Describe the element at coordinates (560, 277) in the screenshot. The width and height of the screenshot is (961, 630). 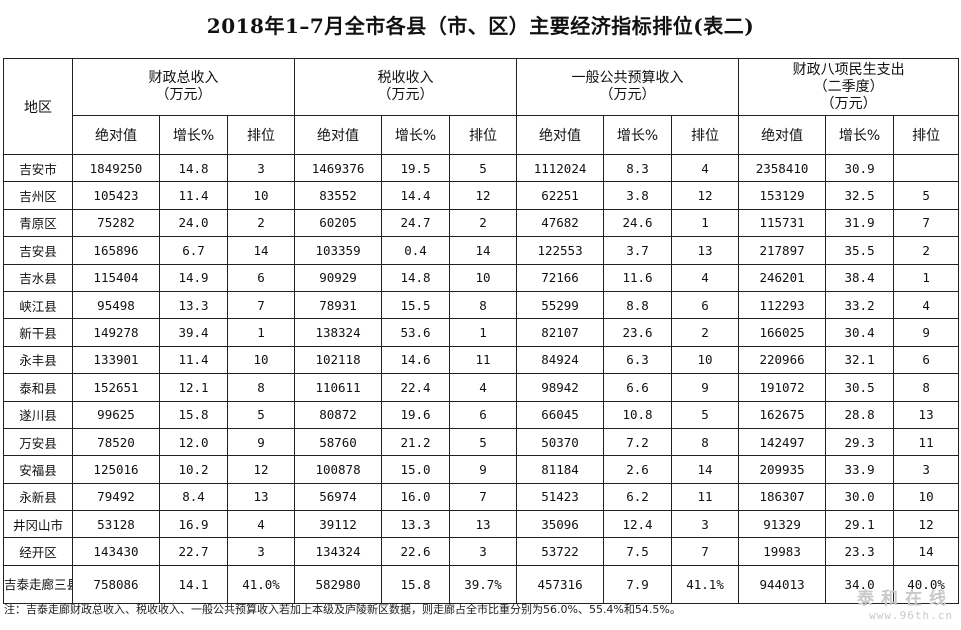
I see `budget-abs-cell: 72166` at that location.